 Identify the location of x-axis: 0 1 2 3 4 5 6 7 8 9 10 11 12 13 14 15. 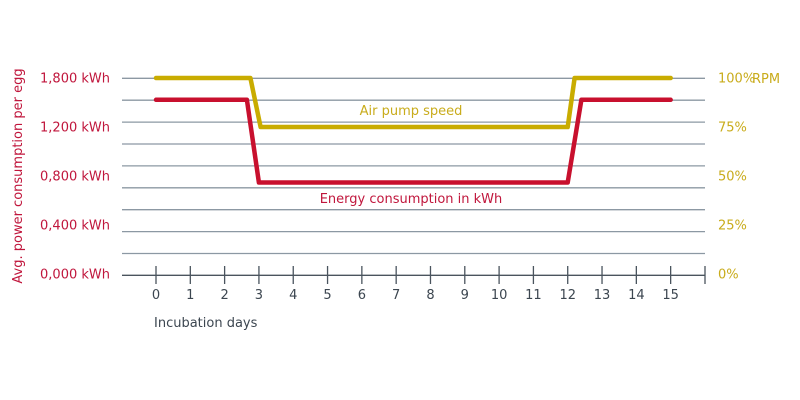
(414, 284).